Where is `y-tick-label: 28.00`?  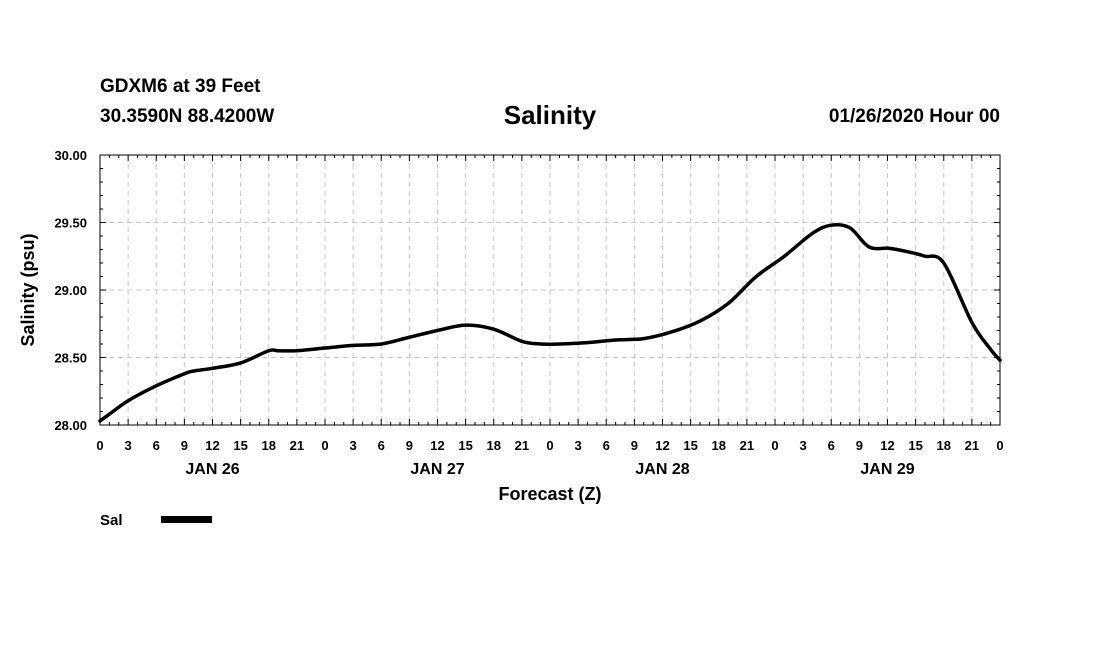 y-tick-label: 28.00 is located at coordinates (70, 425).